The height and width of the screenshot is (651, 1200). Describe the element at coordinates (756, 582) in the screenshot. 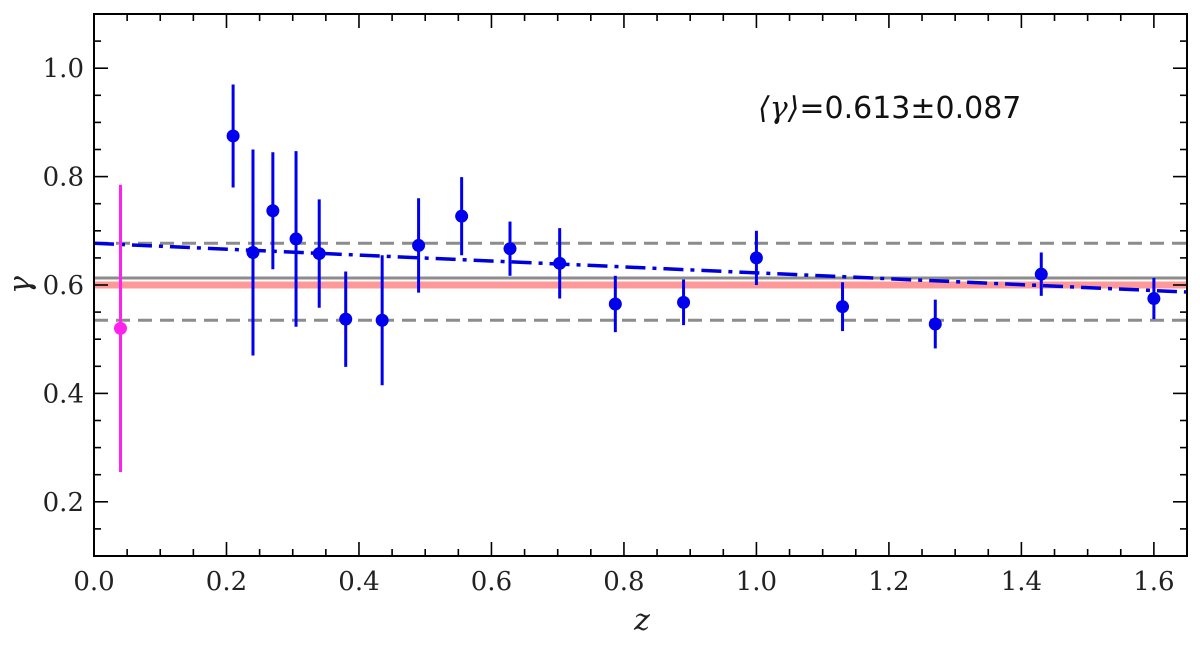

I see `x-tick-label: 1.0` at that location.